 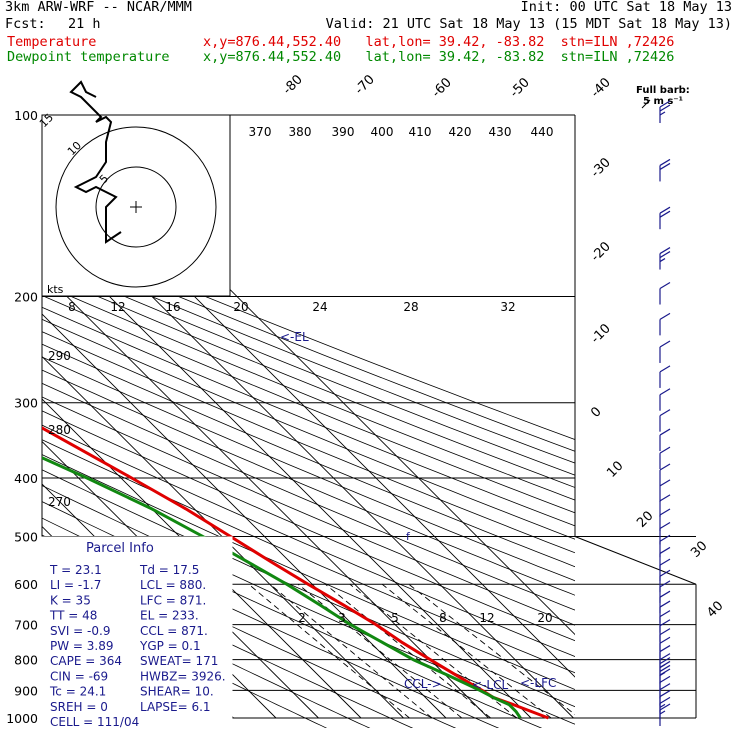 What do you see at coordinates (294, 337) in the screenshot?
I see `el-marker-label: <-EL` at bounding box center [294, 337].